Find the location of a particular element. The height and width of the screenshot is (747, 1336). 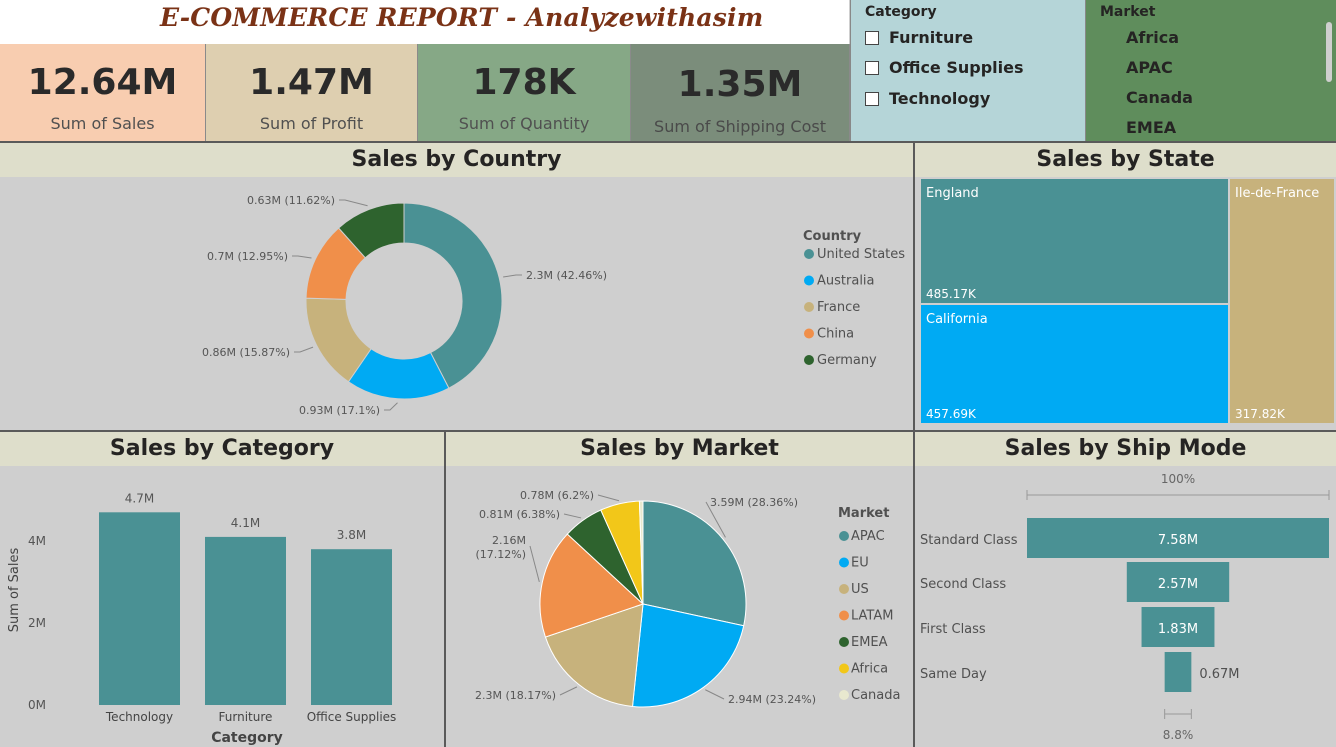

category-option-technology: Technology is located at coordinates (927, 98).